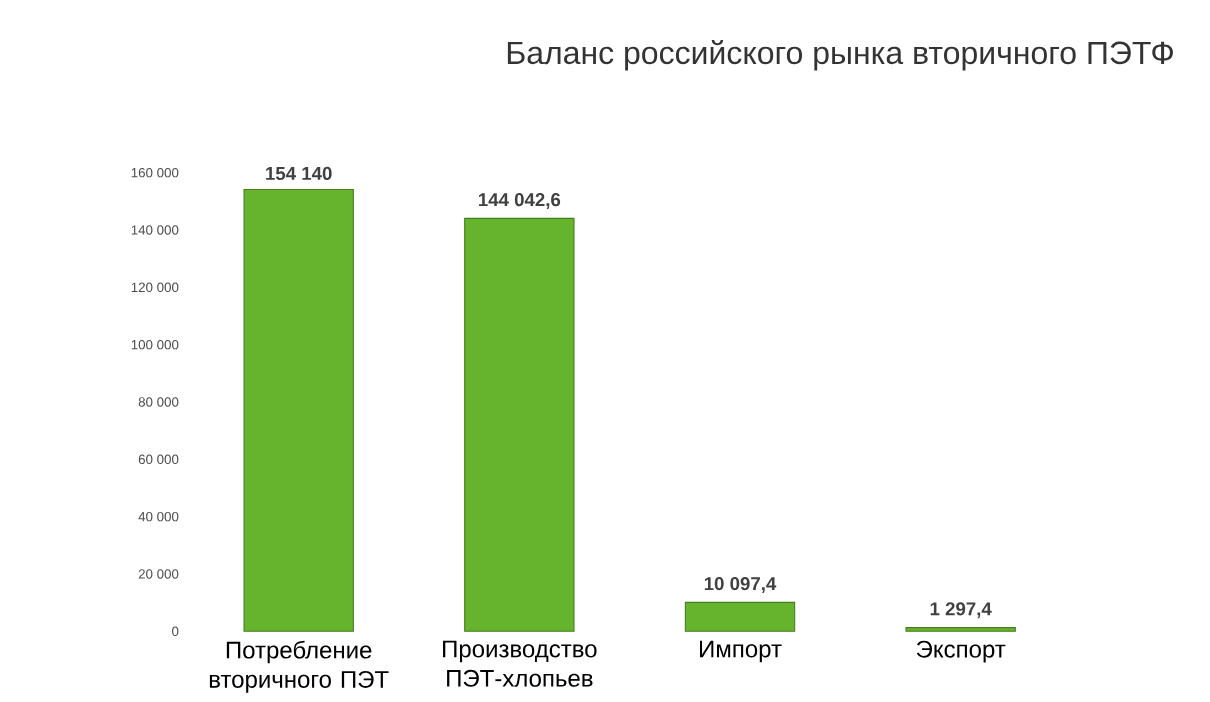  What do you see at coordinates (840, 55) in the screenshot?
I see `chart-title: Баланс российского рынка вторичного ПЭТФ` at bounding box center [840, 55].